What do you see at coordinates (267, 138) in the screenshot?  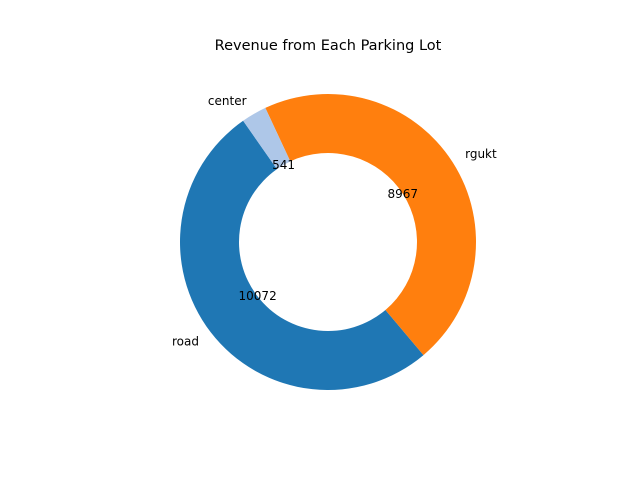 I see `slice-center` at bounding box center [267, 138].